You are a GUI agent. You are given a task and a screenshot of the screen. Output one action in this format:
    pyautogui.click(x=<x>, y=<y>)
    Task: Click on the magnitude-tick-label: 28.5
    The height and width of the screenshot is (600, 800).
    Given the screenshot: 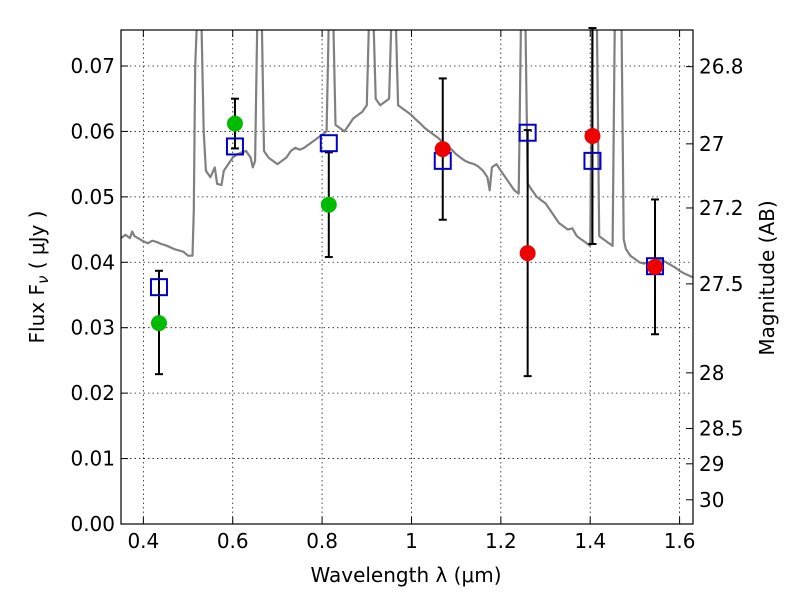 What is the action you would take?
    pyautogui.click(x=721, y=428)
    